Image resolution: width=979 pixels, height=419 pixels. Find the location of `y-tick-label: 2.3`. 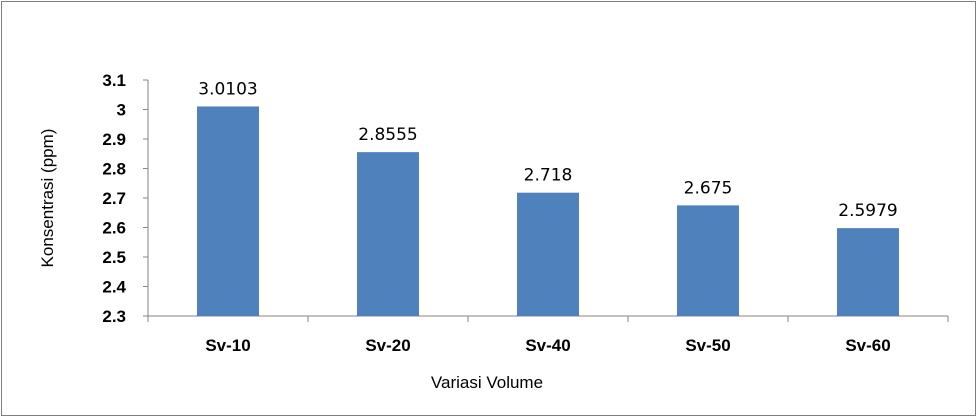

y-tick-label: 2.3 is located at coordinates (114, 316).